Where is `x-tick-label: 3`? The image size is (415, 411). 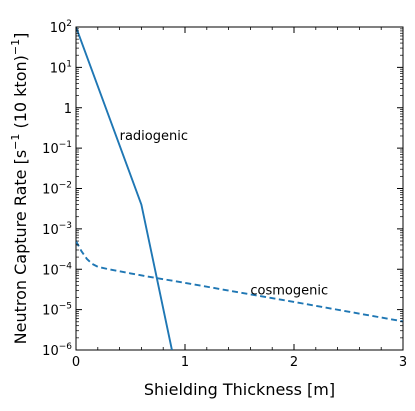
x-tick-label: 3 is located at coordinates (403, 362).